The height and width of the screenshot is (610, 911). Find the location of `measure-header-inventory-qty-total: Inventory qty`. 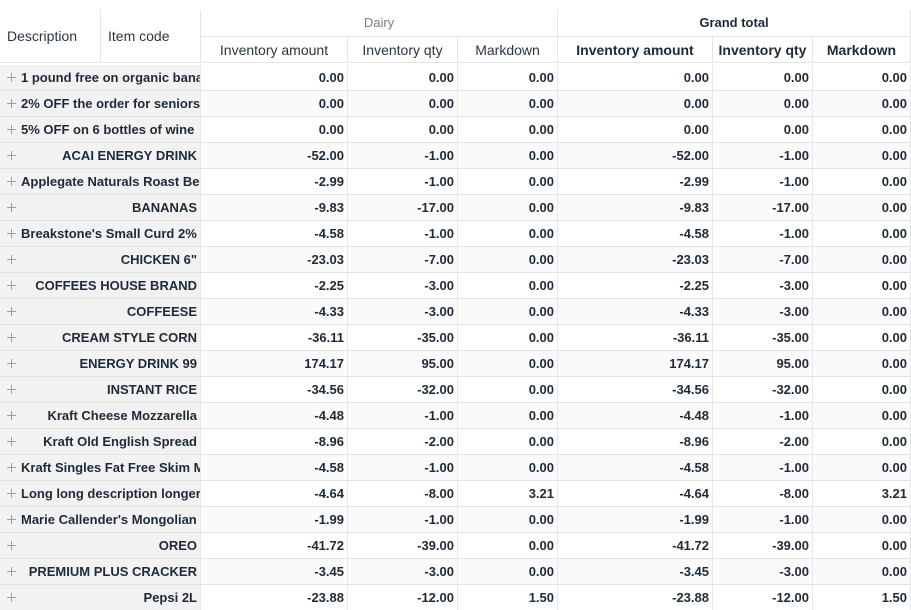

measure-header-inventory-qty-total: Inventory qty is located at coordinates (763, 50).